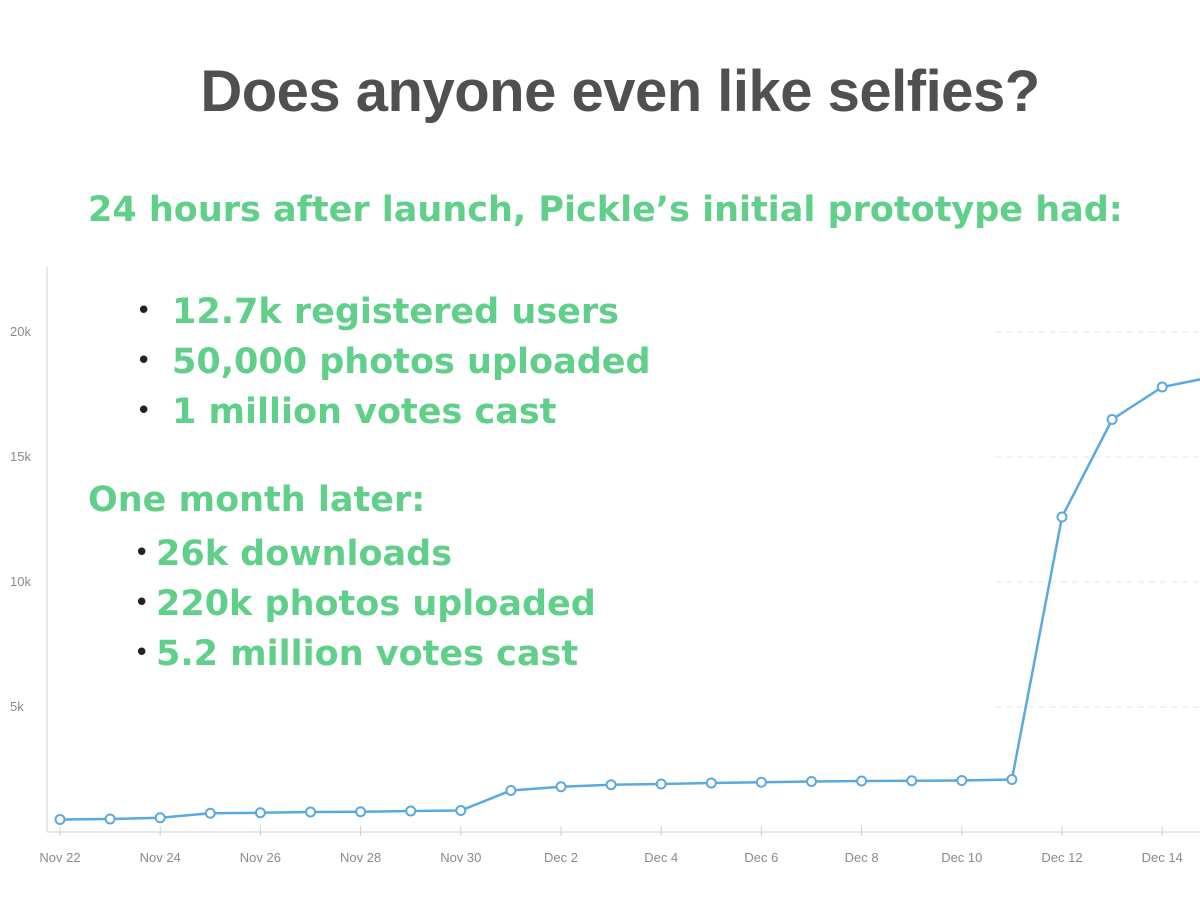 The height and width of the screenshot is (900, 1200). What do you see at coordinates (20, 331) in the screenshot?
I see `y-tick-label: 20k` at bounding box center [20, 331].